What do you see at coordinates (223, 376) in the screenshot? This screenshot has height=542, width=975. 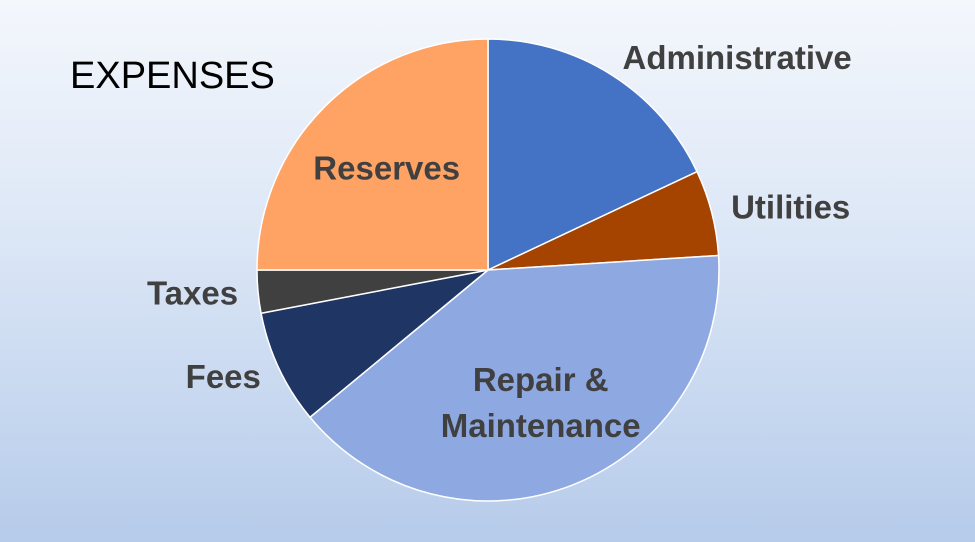 I see `slice-label-fees: Fees` at bounding box center [223, 376].